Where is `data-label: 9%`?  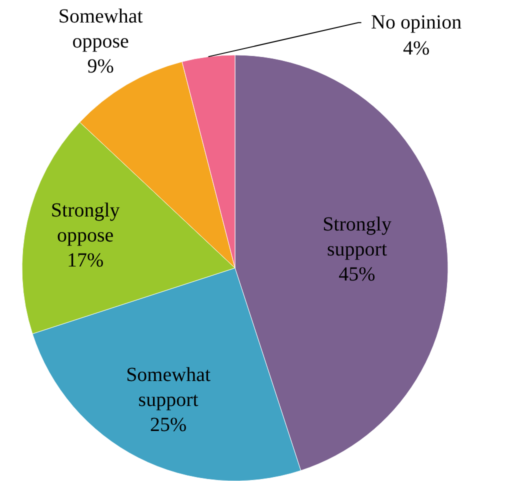
data-label: 9% is located at coordinates (100, 67).